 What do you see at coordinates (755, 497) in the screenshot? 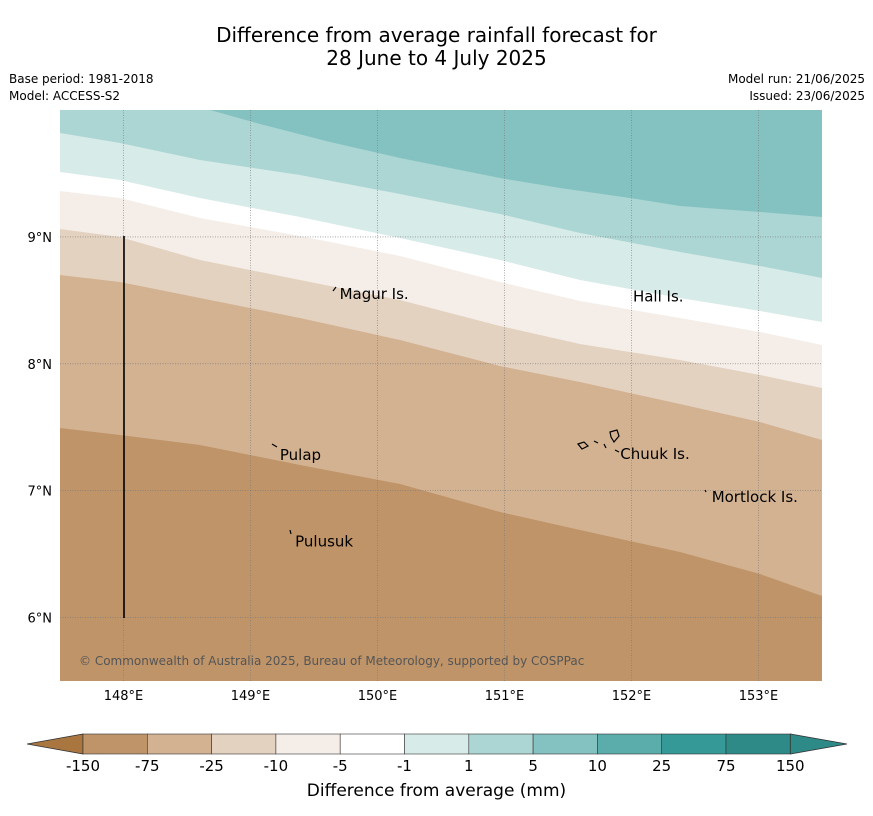
I see `place-label: Mortlock Is.` at bounding box center [755, 497].